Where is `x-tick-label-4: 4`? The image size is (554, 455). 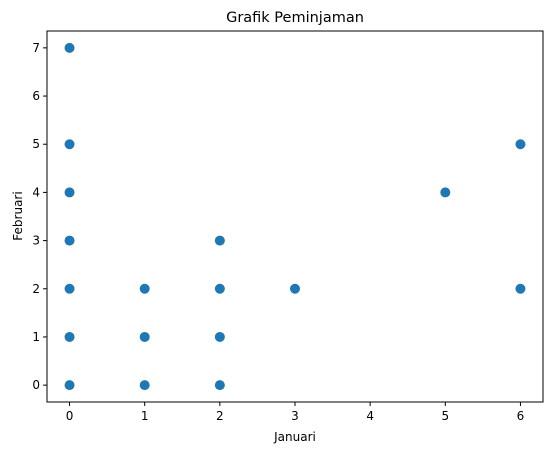
x-tick-label-4: 4 is located at coordinates (370, 416).